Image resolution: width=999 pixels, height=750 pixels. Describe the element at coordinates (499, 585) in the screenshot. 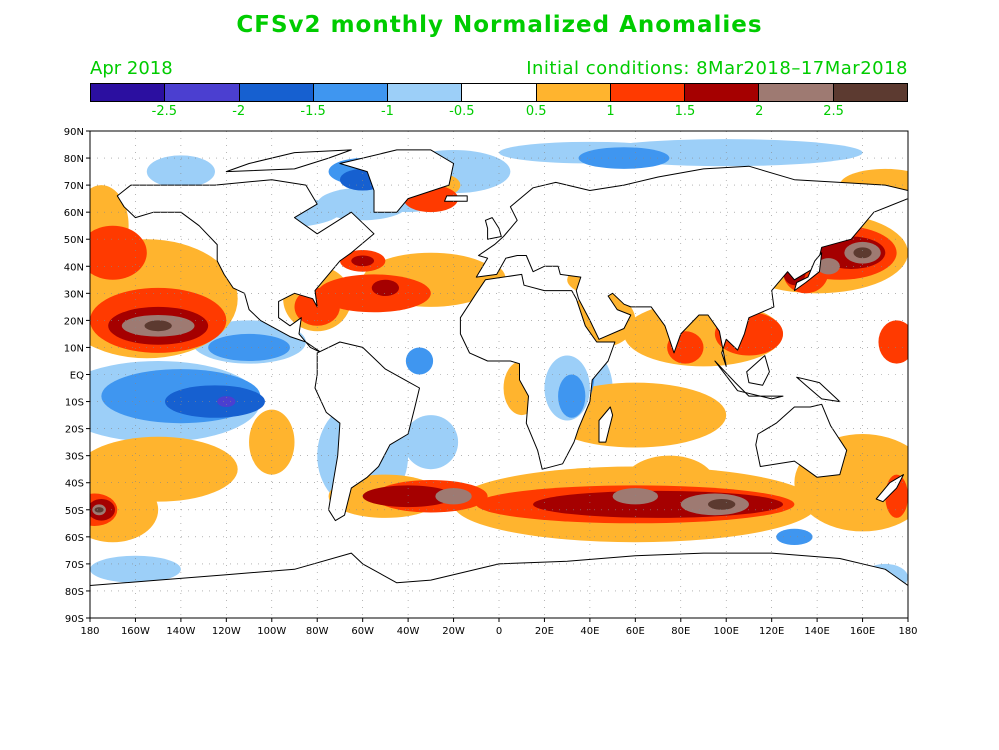

I see `landmass-antarctica` at that location.